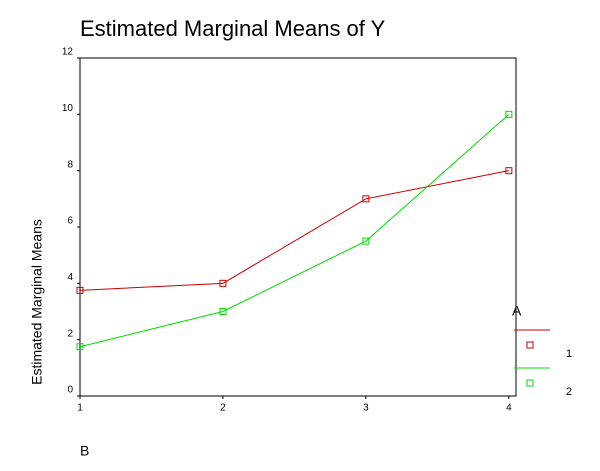 The image size is (600, 471). Describe the element at coordinates (37, 302) in the screenshot. I see `y-axis-label: Estimated Marginal Means` at that location.